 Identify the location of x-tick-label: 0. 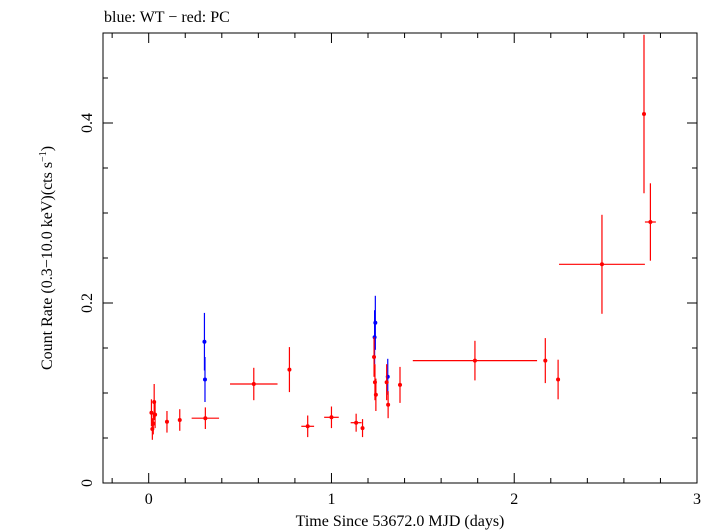
(149, 499).